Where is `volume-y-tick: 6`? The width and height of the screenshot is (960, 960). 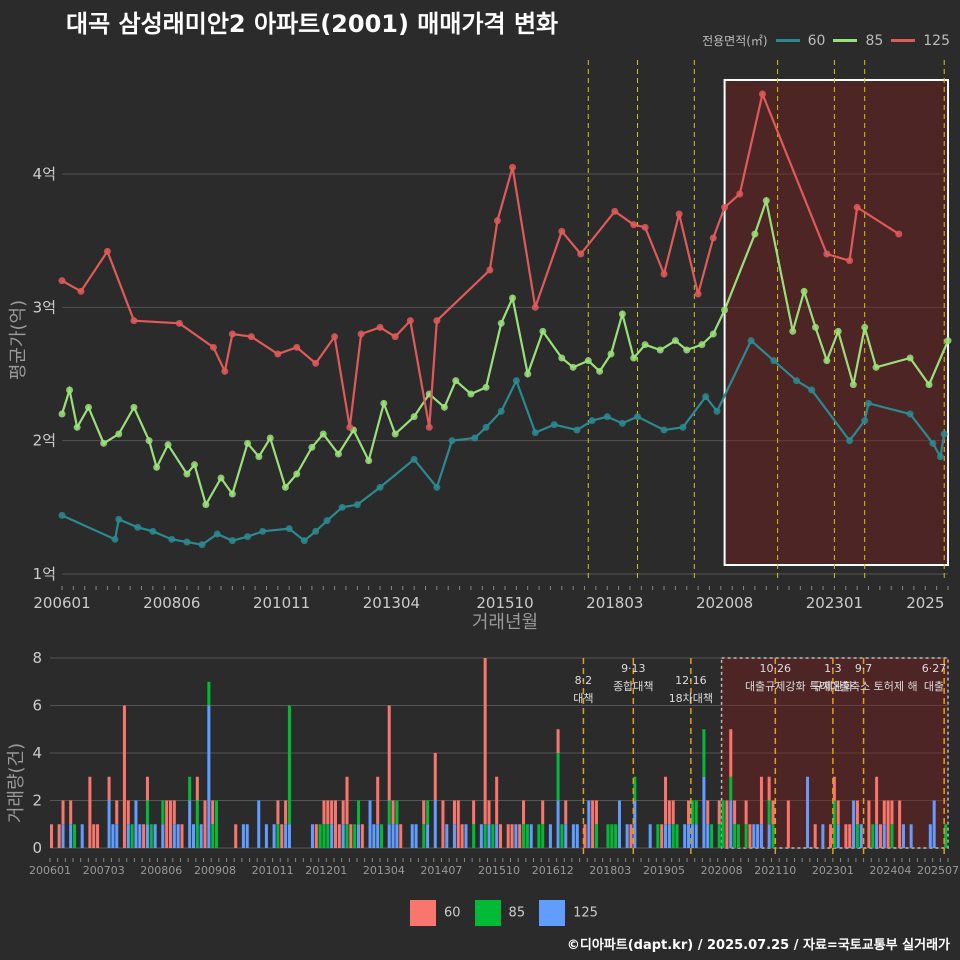
volume-y-tick: 6 is located at coordinates (37, 706).